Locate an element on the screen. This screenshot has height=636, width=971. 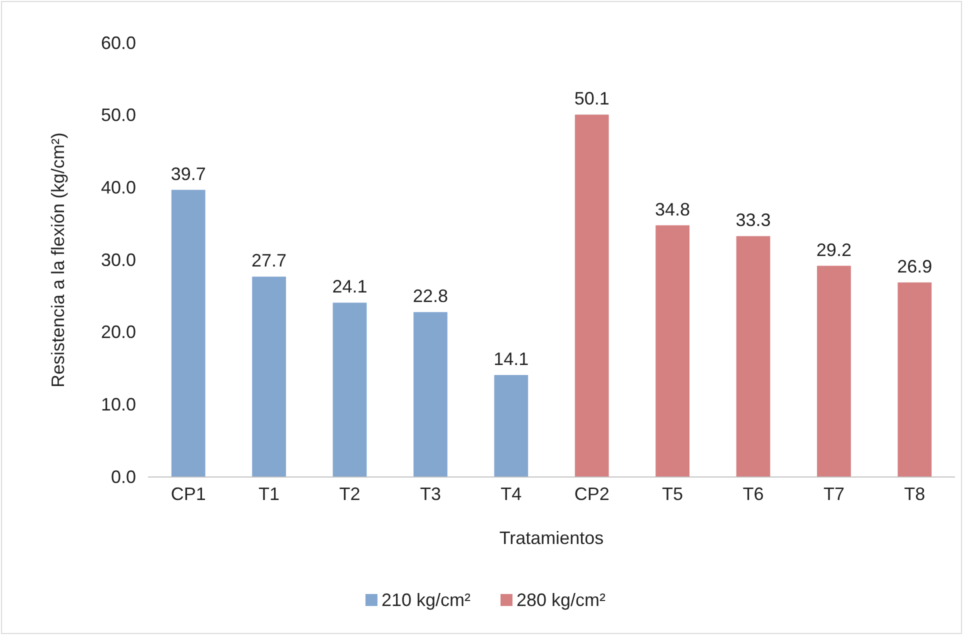
x-tick-label: T8 is located at coordinates (915, 494).